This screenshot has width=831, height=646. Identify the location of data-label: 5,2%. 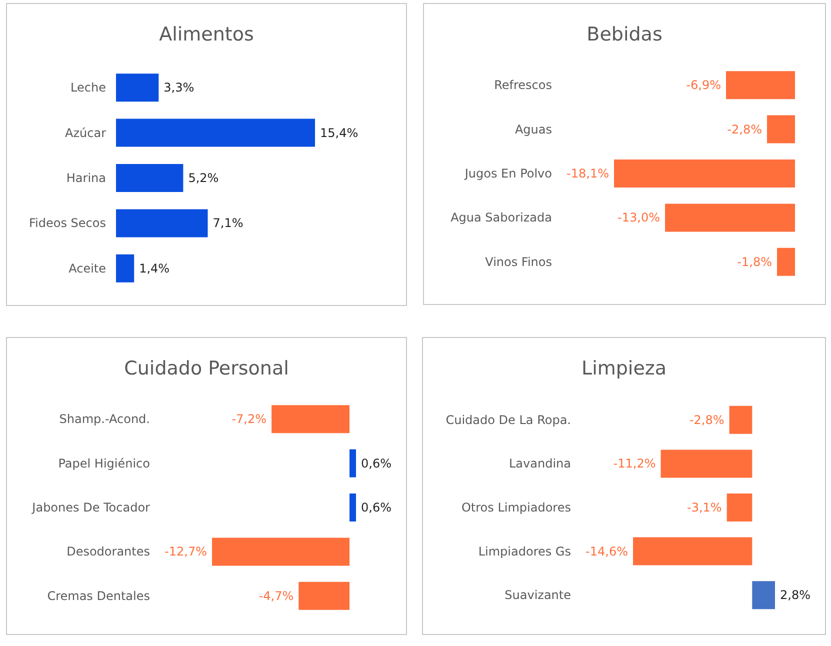
(203, 178).